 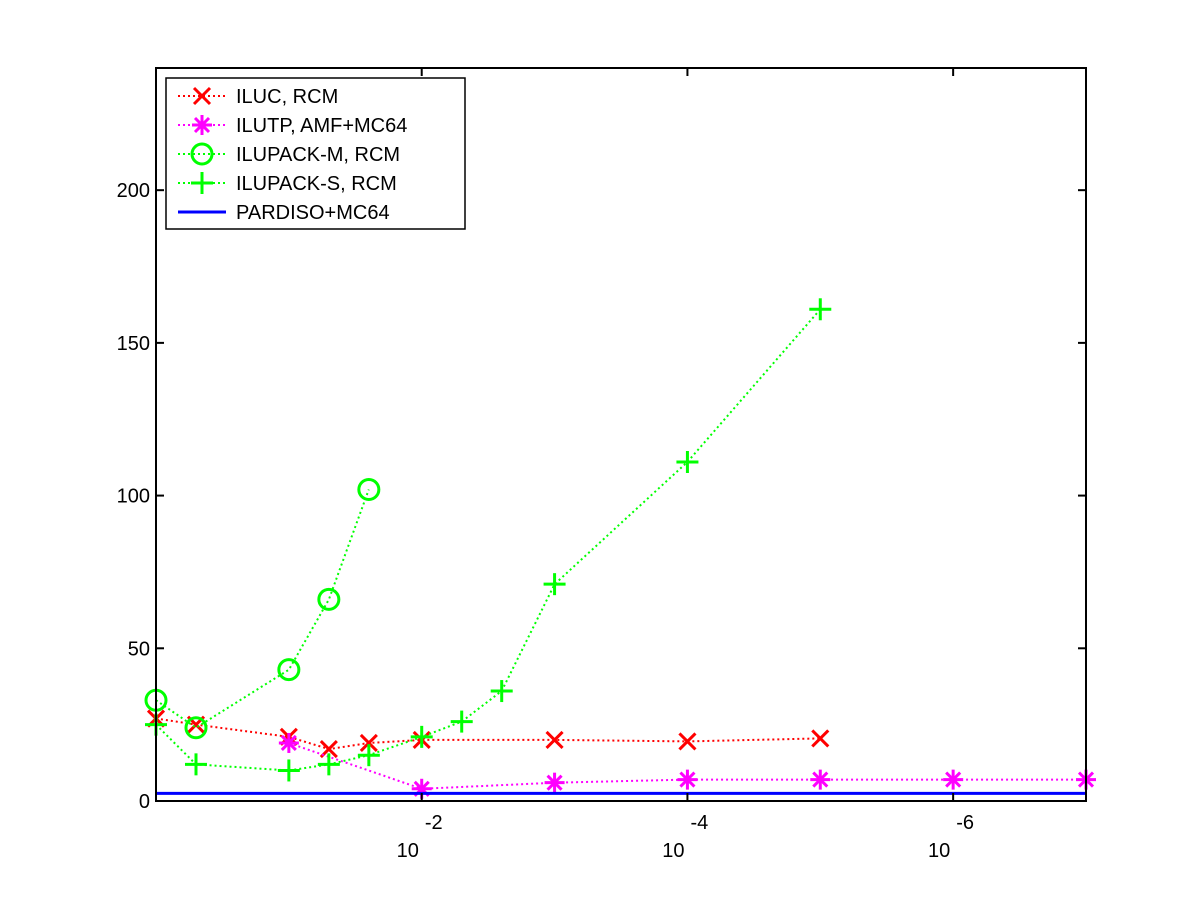 What do you see at coordinates (287, 97) in the screenshot?
I see `legend-label: ILUC, RCM` at bounding box center [287, 97].